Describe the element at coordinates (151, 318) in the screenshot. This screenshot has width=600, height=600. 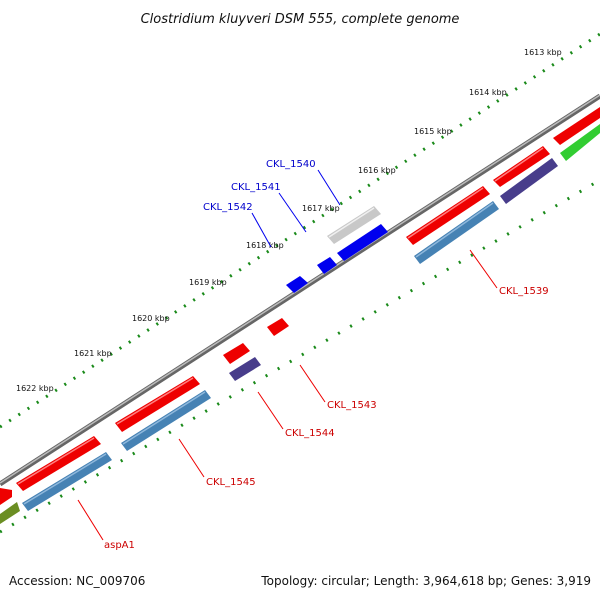
I see `scale-tick-label: 1620 kbp` at that location.